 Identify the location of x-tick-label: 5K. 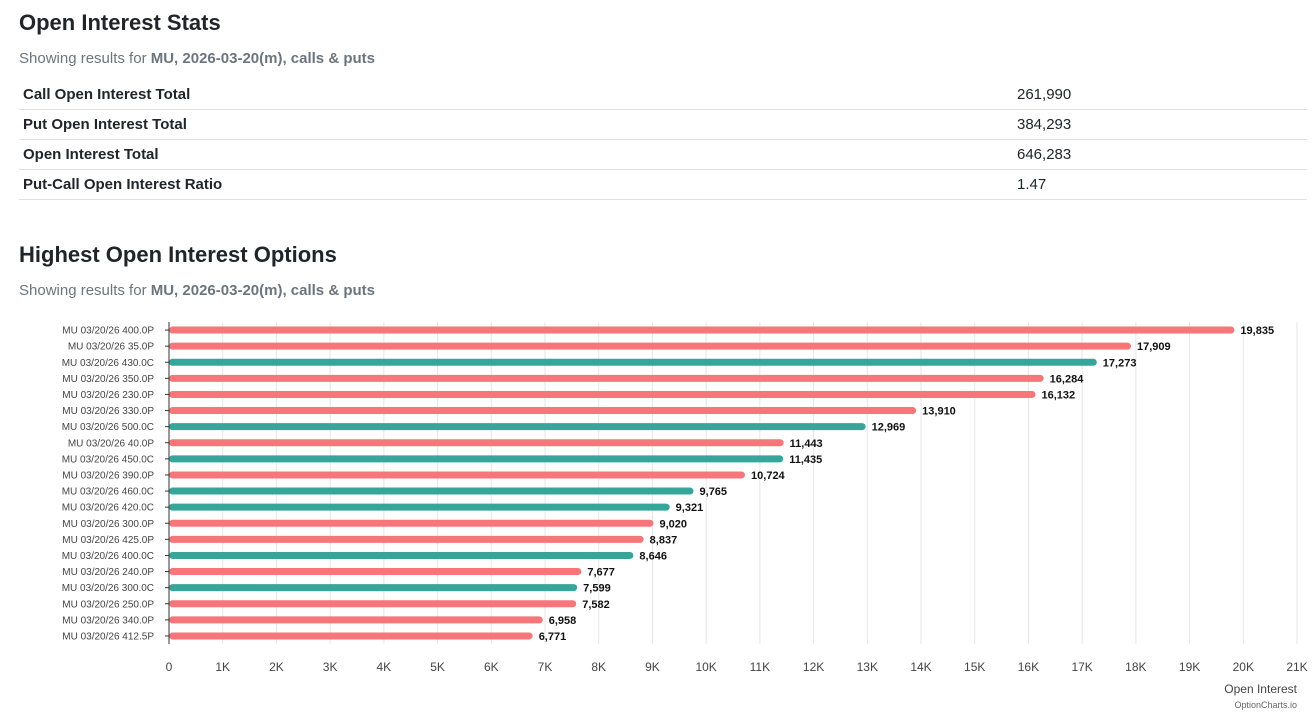
(437, 667).